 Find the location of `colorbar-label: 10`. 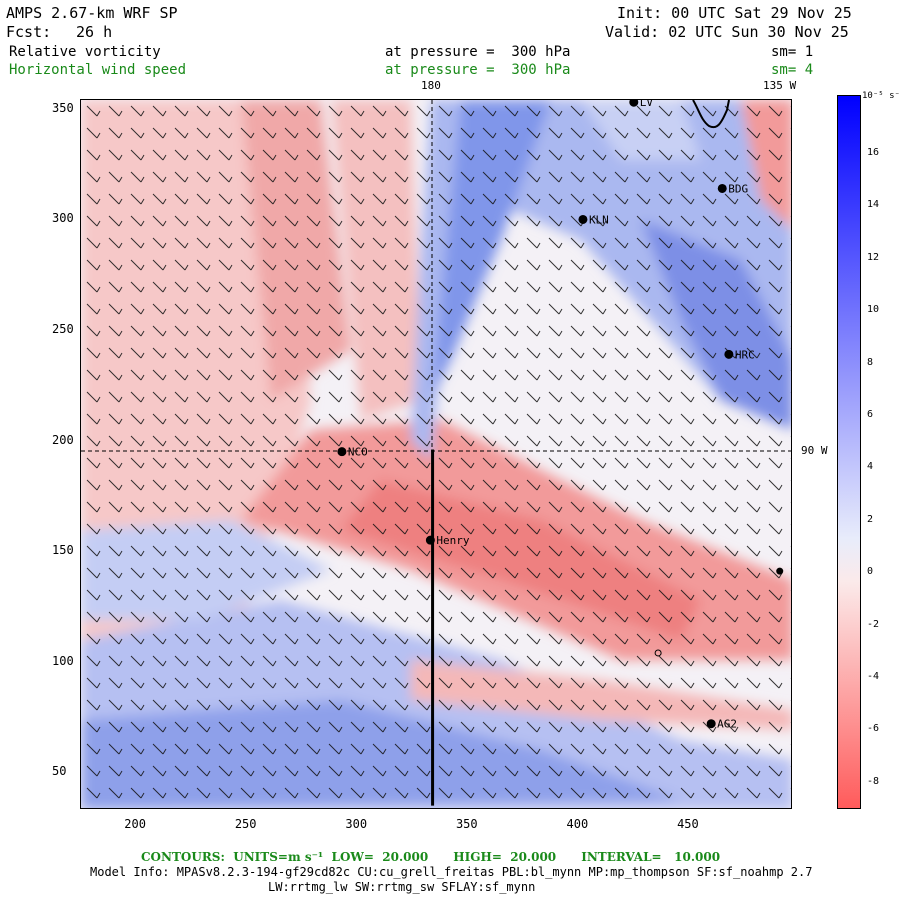

colorbar-label: 10 is located at coordinates (873, 310).